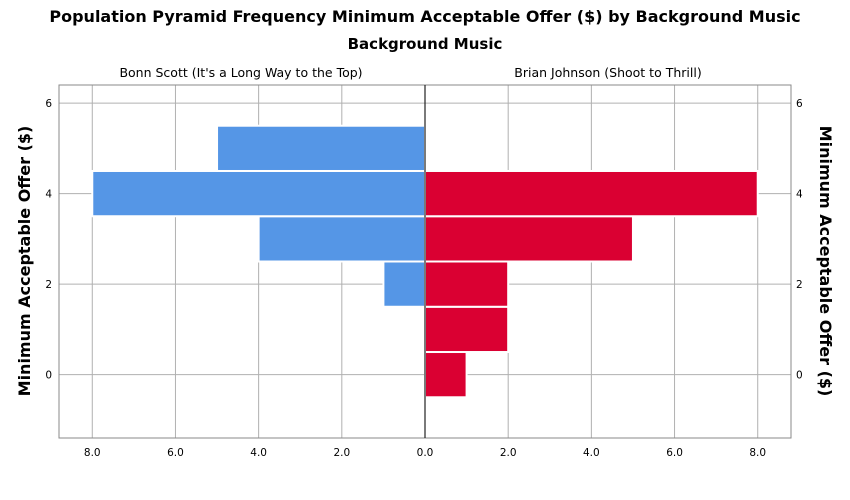 The image size is (850, 500). What do you see at coordinates (24, 261) in the screenshot?
I see `y-axis-label-left: Minimum Acceptable Offer ($)` at bounding box center [24, 261].